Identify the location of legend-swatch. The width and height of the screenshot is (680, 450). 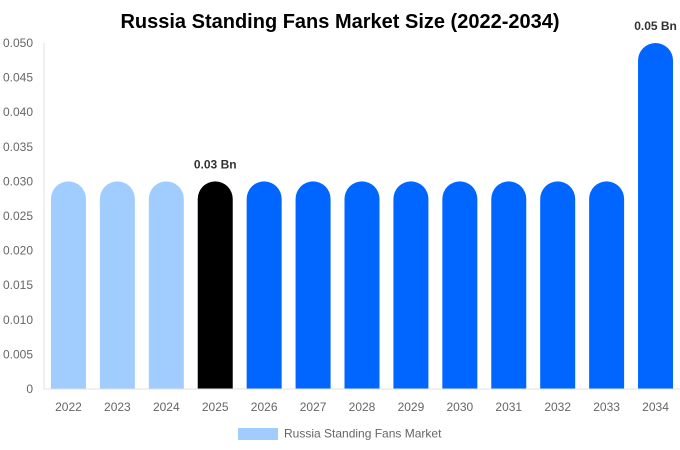
(258, 434).